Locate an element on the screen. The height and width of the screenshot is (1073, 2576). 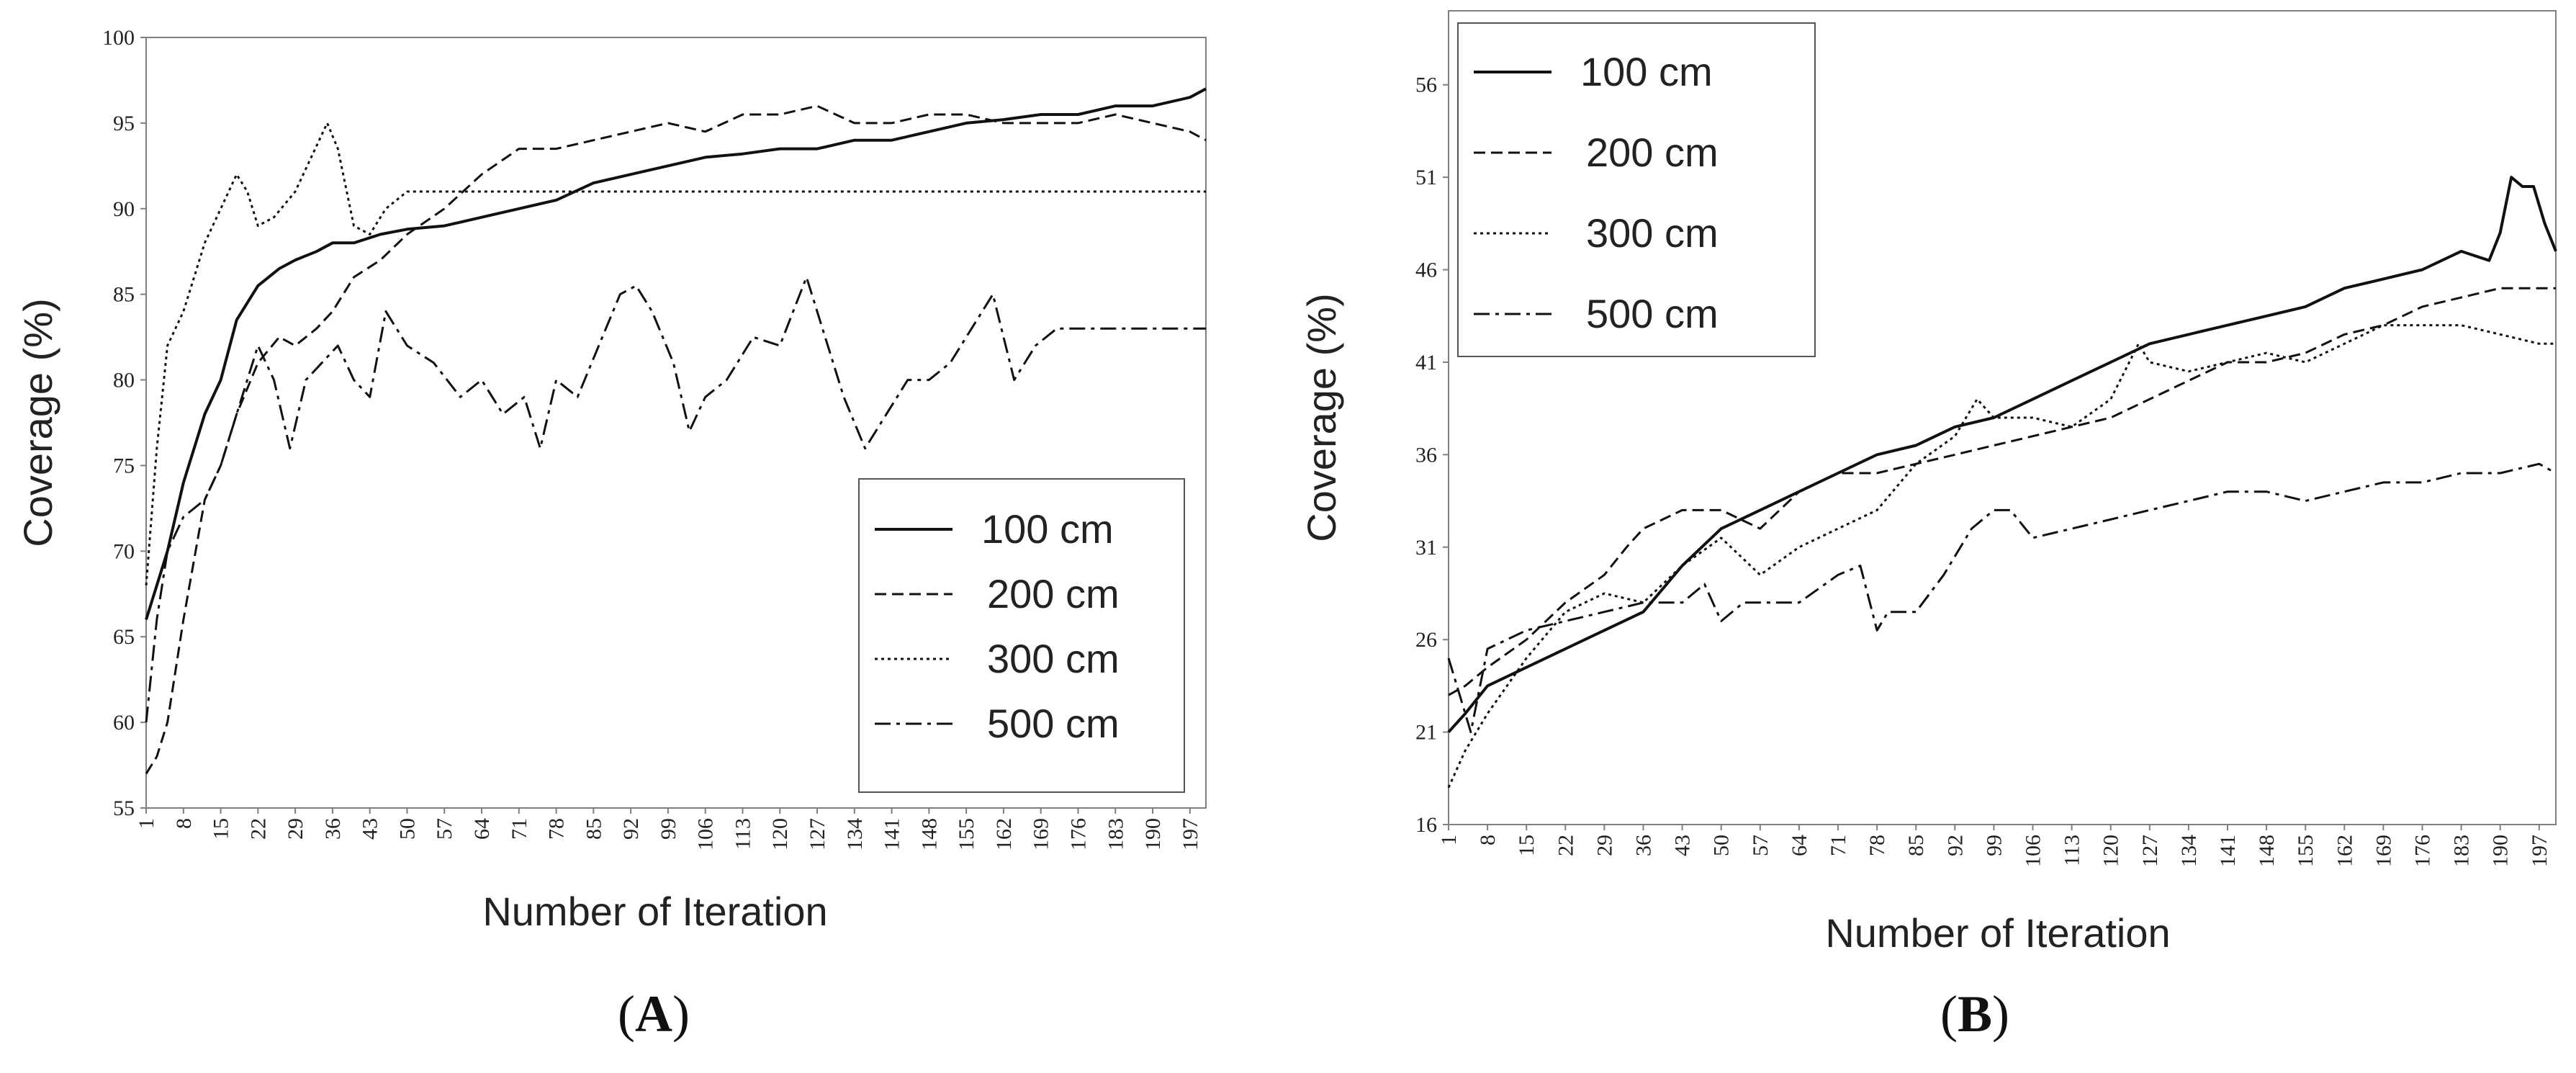
y-tick-label: 65 is located at coordinates (124, 637).